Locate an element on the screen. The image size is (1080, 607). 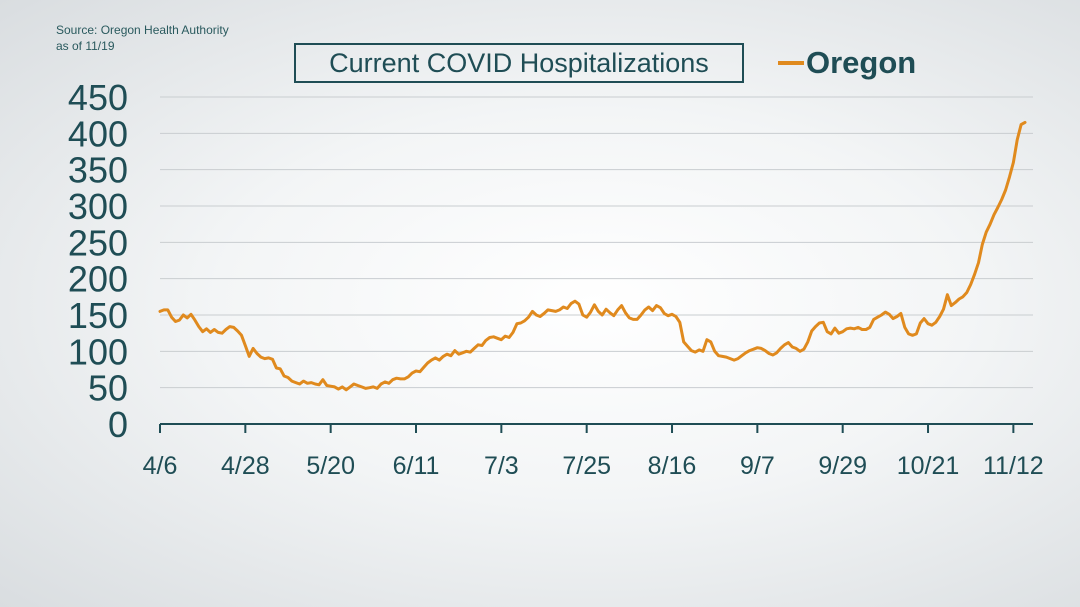
x-tick-label: 7/3 is located at coordinates (501, 466).